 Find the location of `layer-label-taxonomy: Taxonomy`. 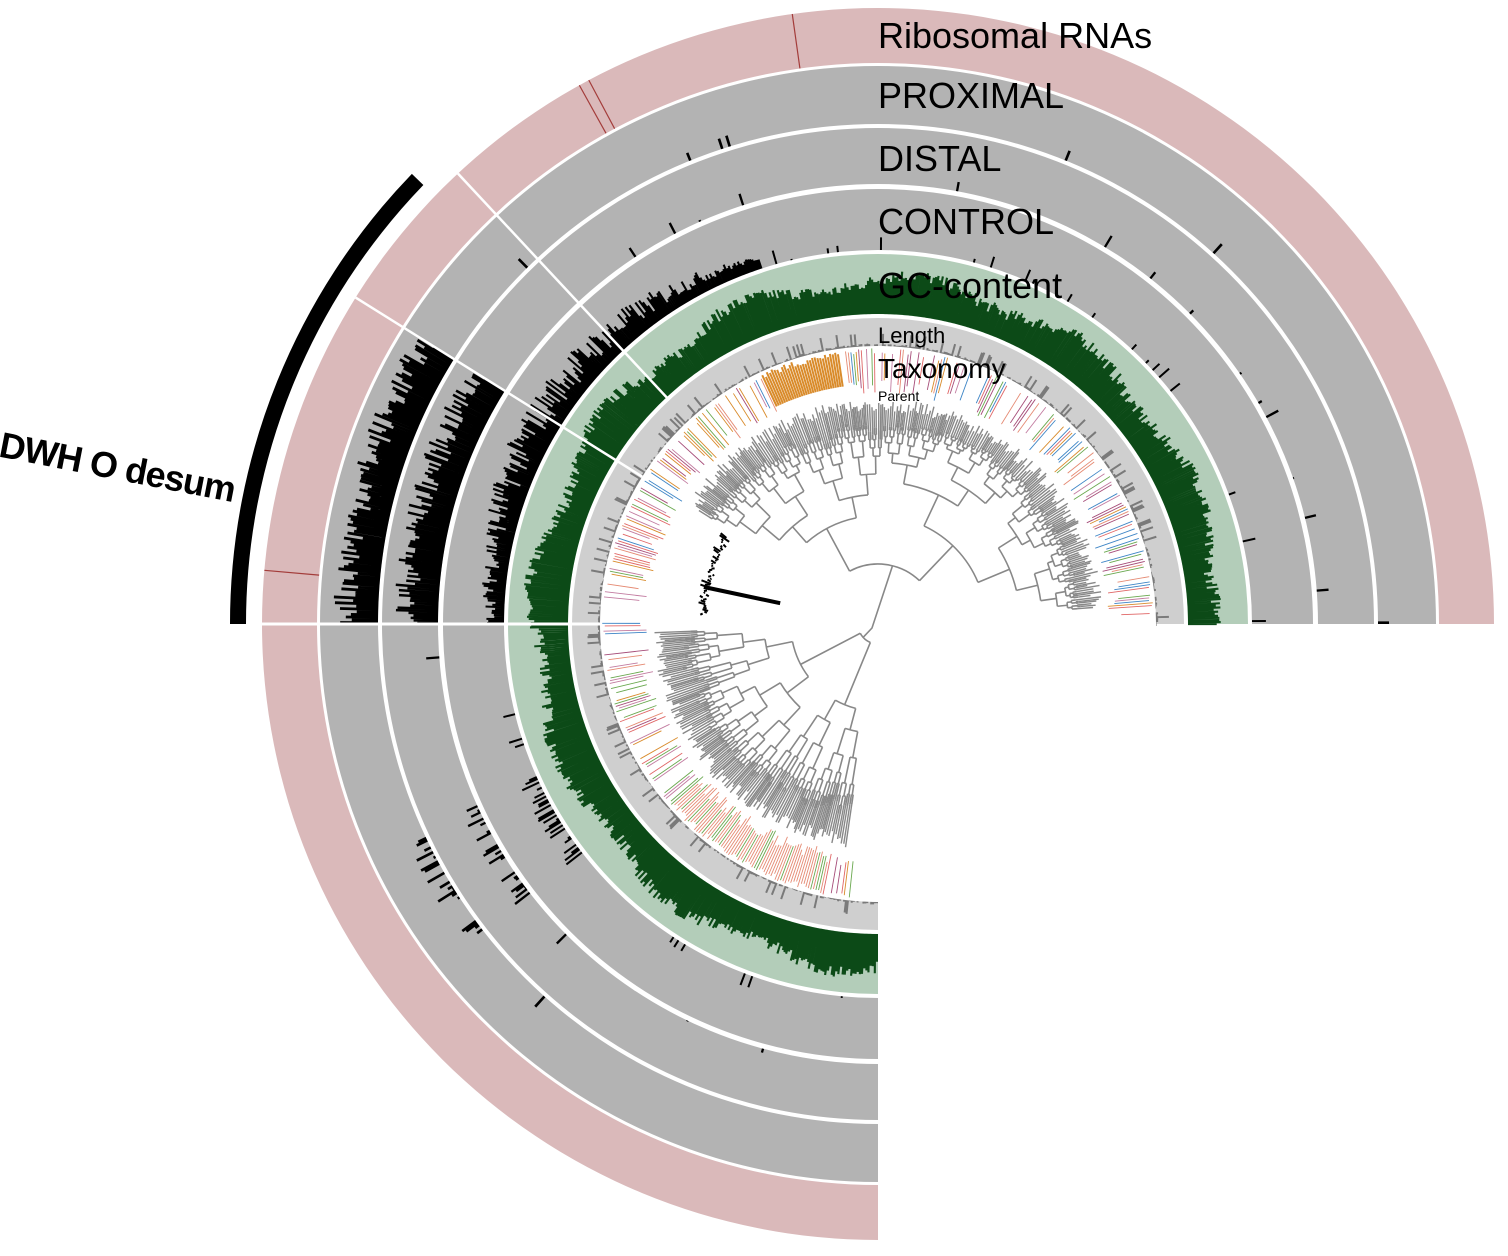

layer-label-taxonomy: Taxonomy is located at coordinates (942, 368).